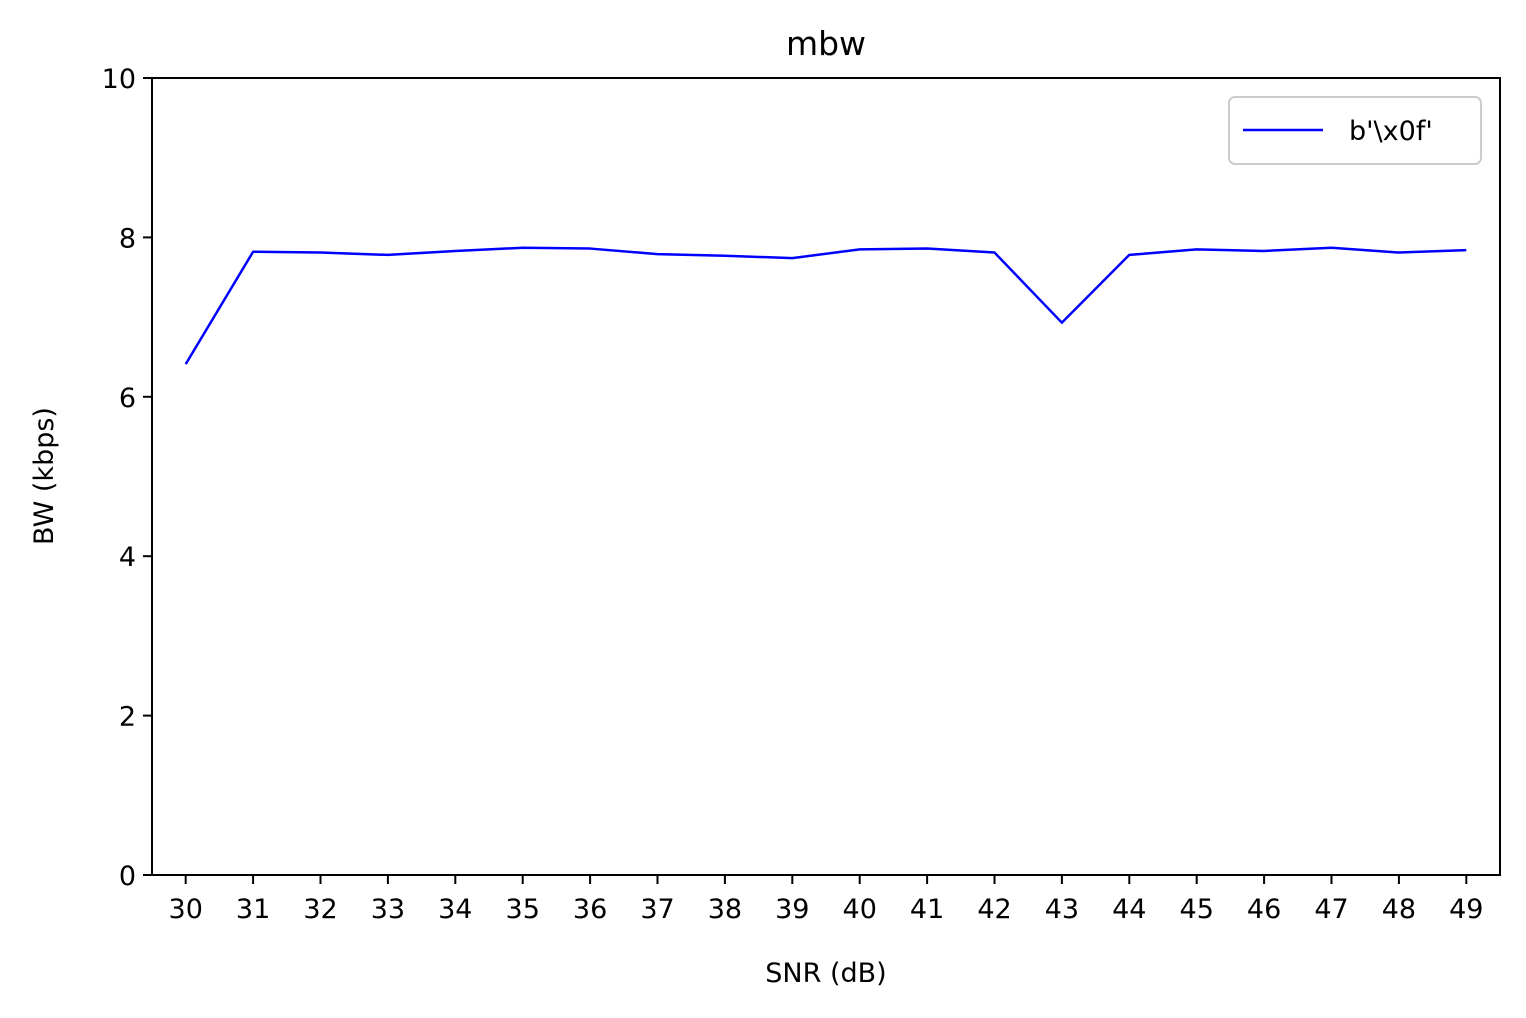 This screenshot has width=1526, height=1018. I want to click on y-tick-label: 8, so click(127, 238).